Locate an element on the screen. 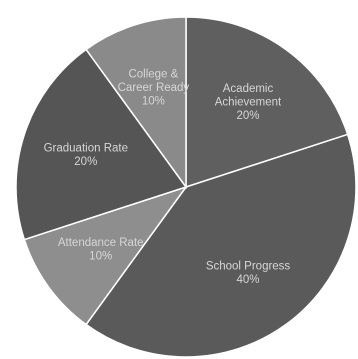 This screenshot has width=358, height=359. slice-college-and-career-ready is located at coordinates (136, 103).